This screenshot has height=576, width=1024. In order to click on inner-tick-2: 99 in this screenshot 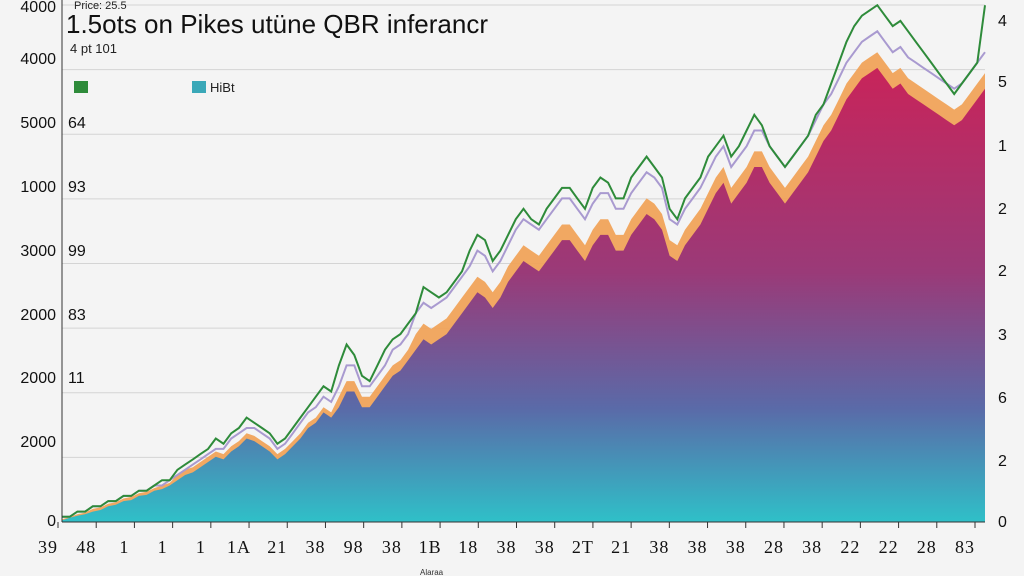, I will do `click(77, 251)`.